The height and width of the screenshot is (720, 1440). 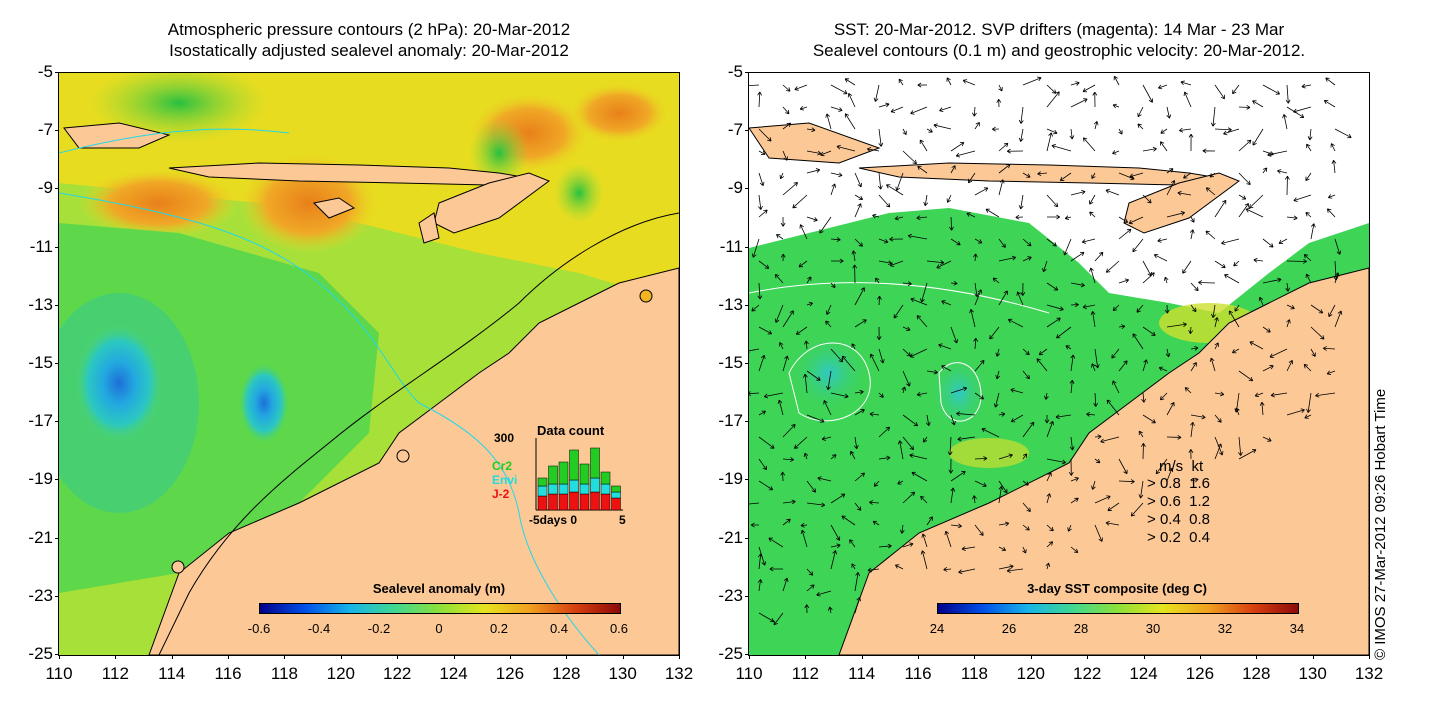 What do you see at coordinates (440, 608) in the screenshot?
I see `left-colorbar` at bounding box center [440, 608].